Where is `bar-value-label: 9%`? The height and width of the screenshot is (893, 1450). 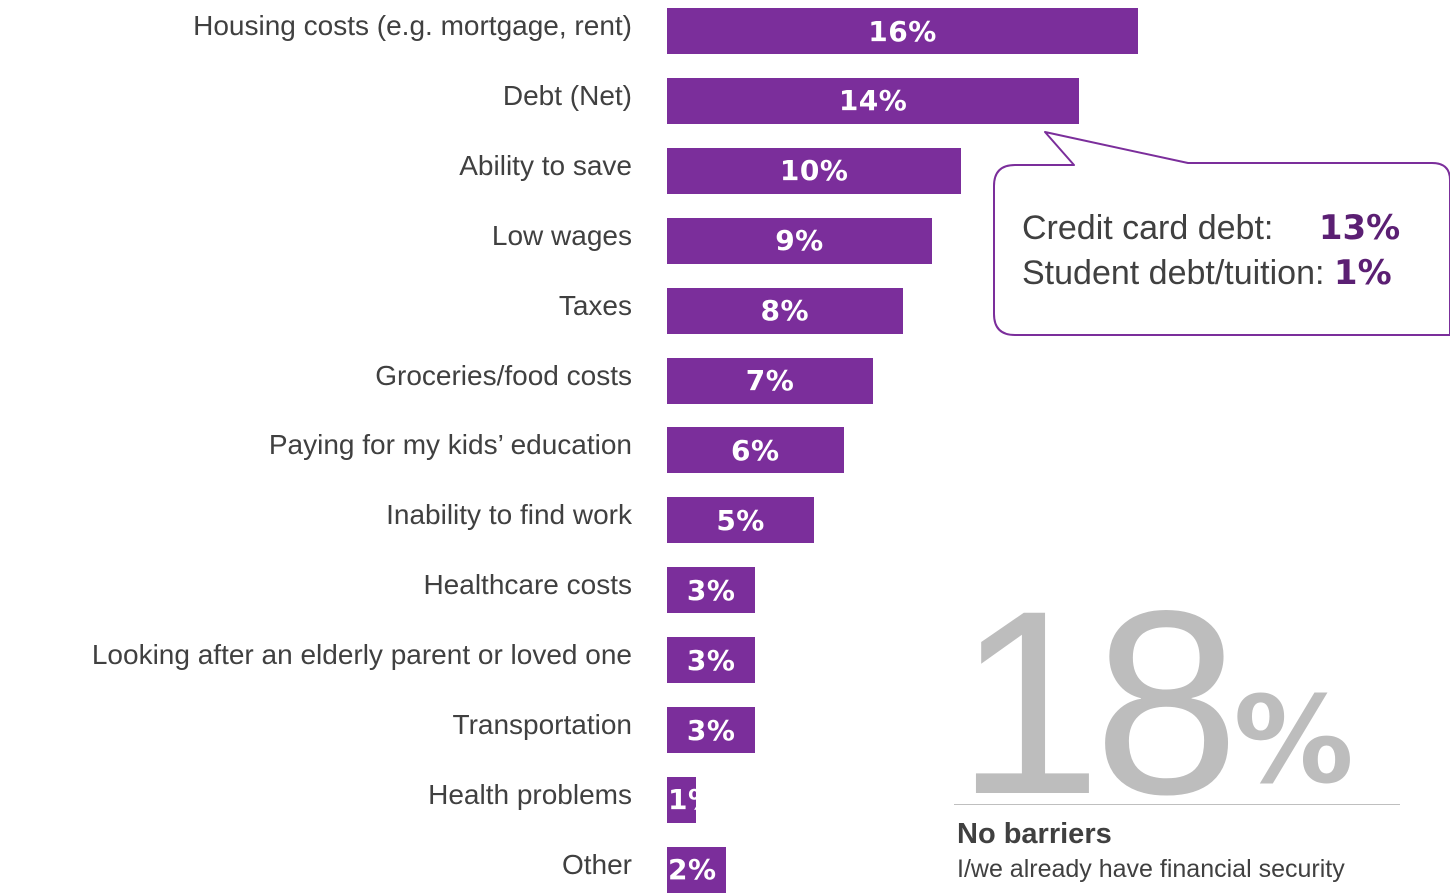
bar-value-label: 9% is located at coordinates (799, 241).